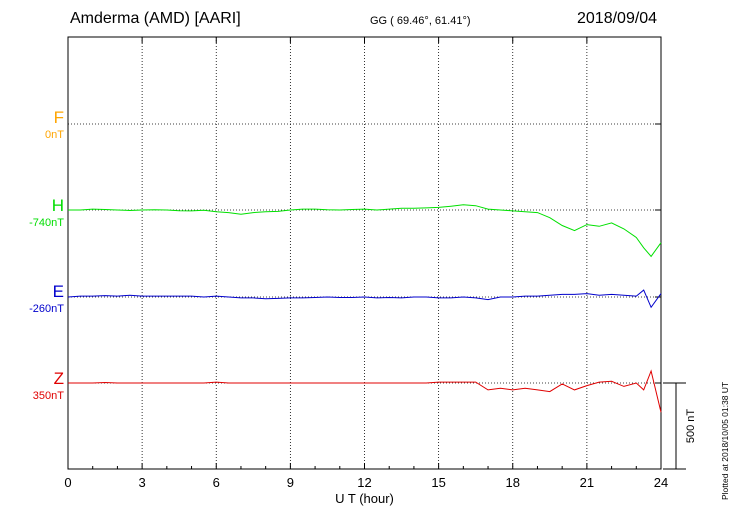 The height and width of the screenshot is (520, 730). What do you see at coordinates (57, 205) in the screenshot?
I see `component-name: H` at bounding box center [57, 205].